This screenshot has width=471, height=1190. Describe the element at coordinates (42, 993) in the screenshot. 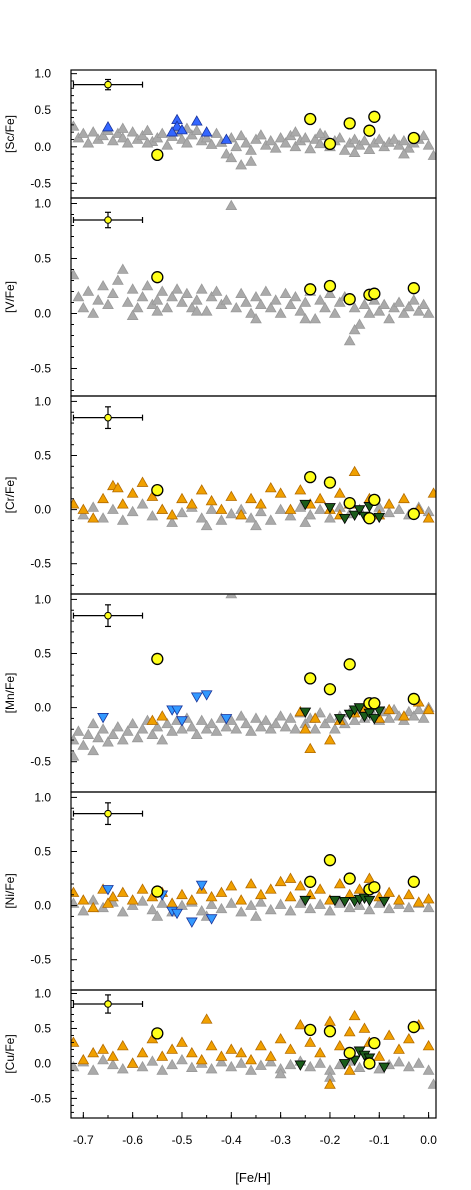

I see `y-tick-label: 1.0` at that location.